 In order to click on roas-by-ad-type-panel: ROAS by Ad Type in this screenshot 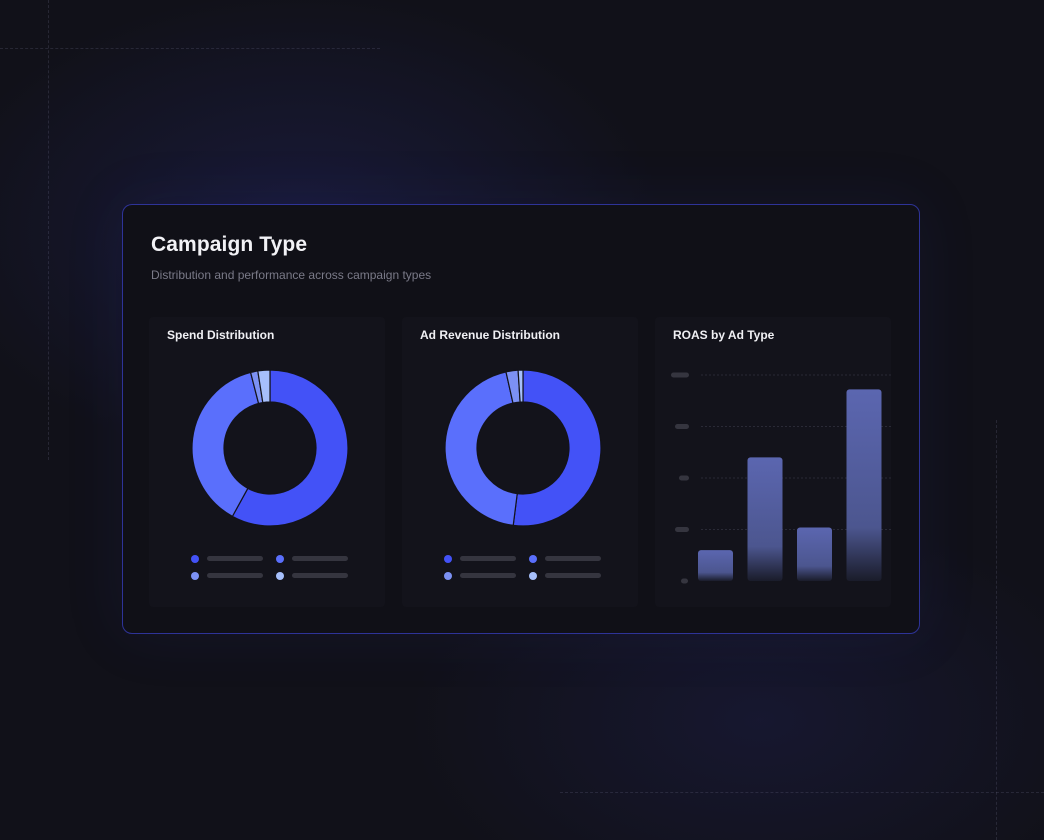, I will do `click(773, 462)`.